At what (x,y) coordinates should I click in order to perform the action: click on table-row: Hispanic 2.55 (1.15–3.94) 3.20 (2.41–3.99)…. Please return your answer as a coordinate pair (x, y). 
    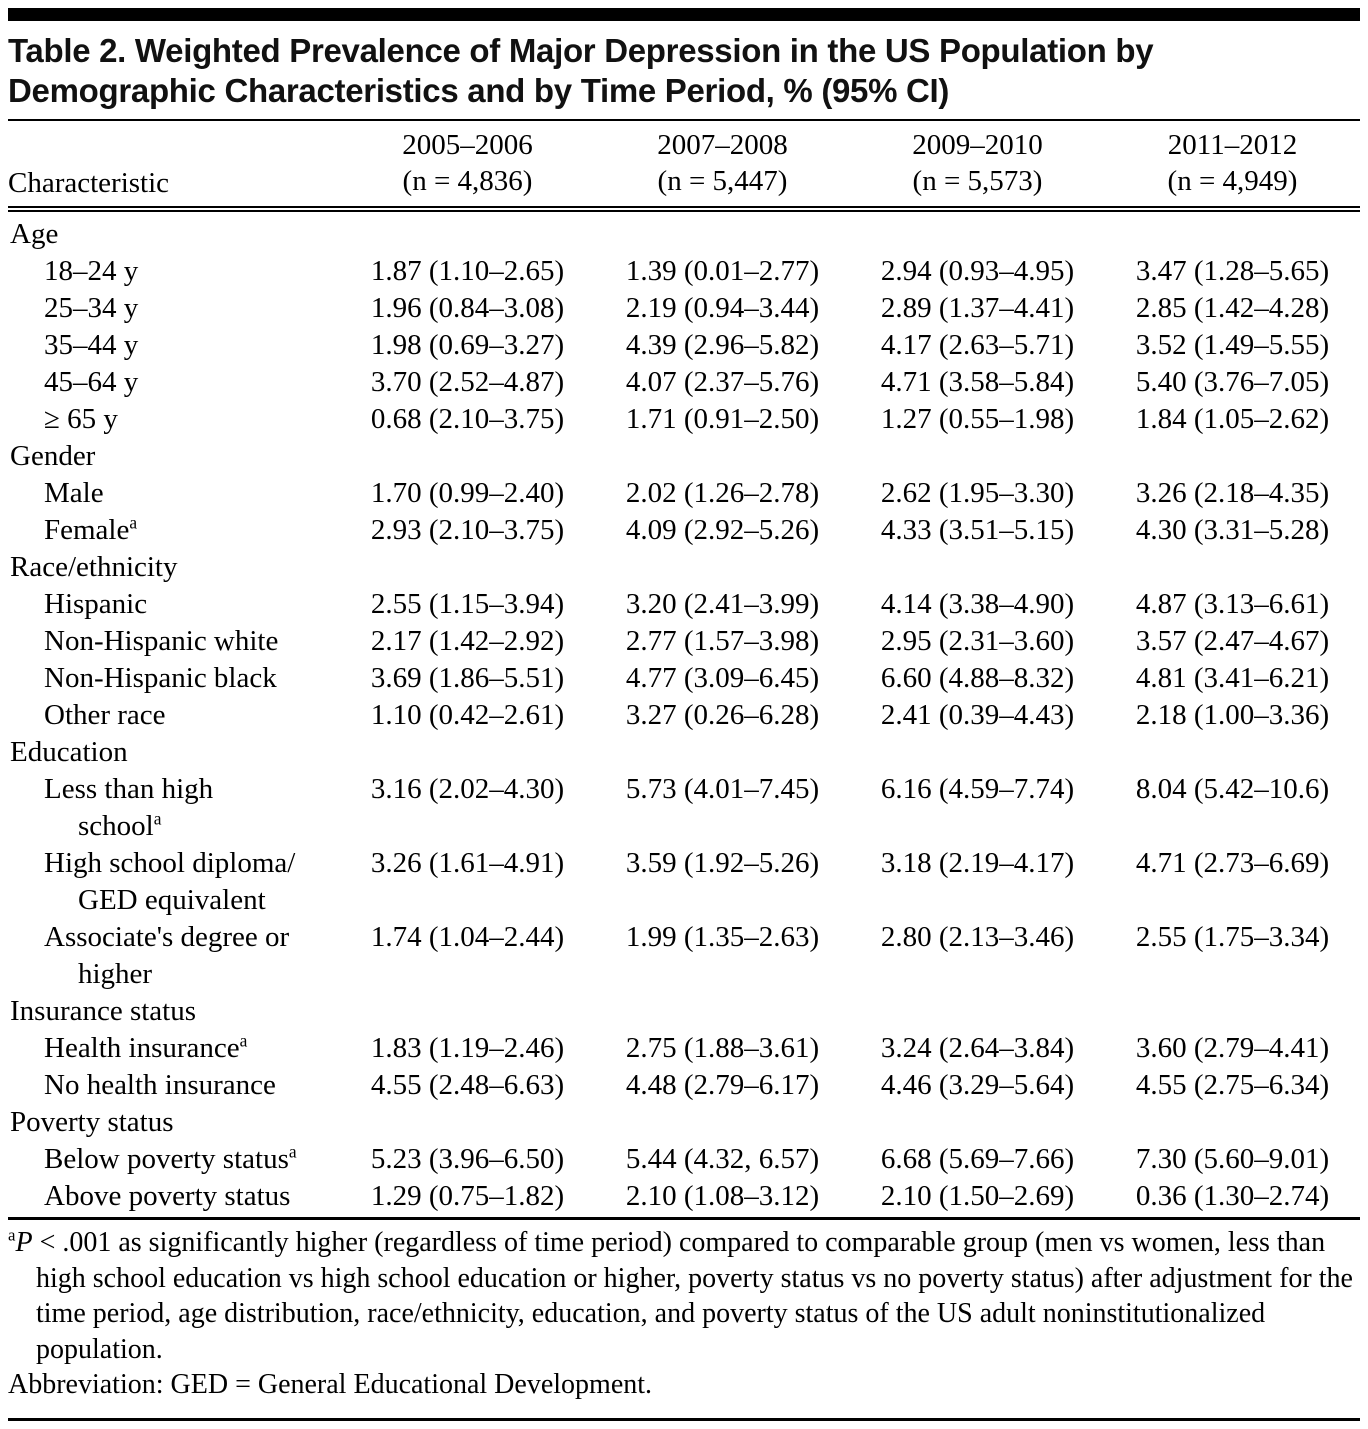
    Looking at the image, I should click on (684, 604).